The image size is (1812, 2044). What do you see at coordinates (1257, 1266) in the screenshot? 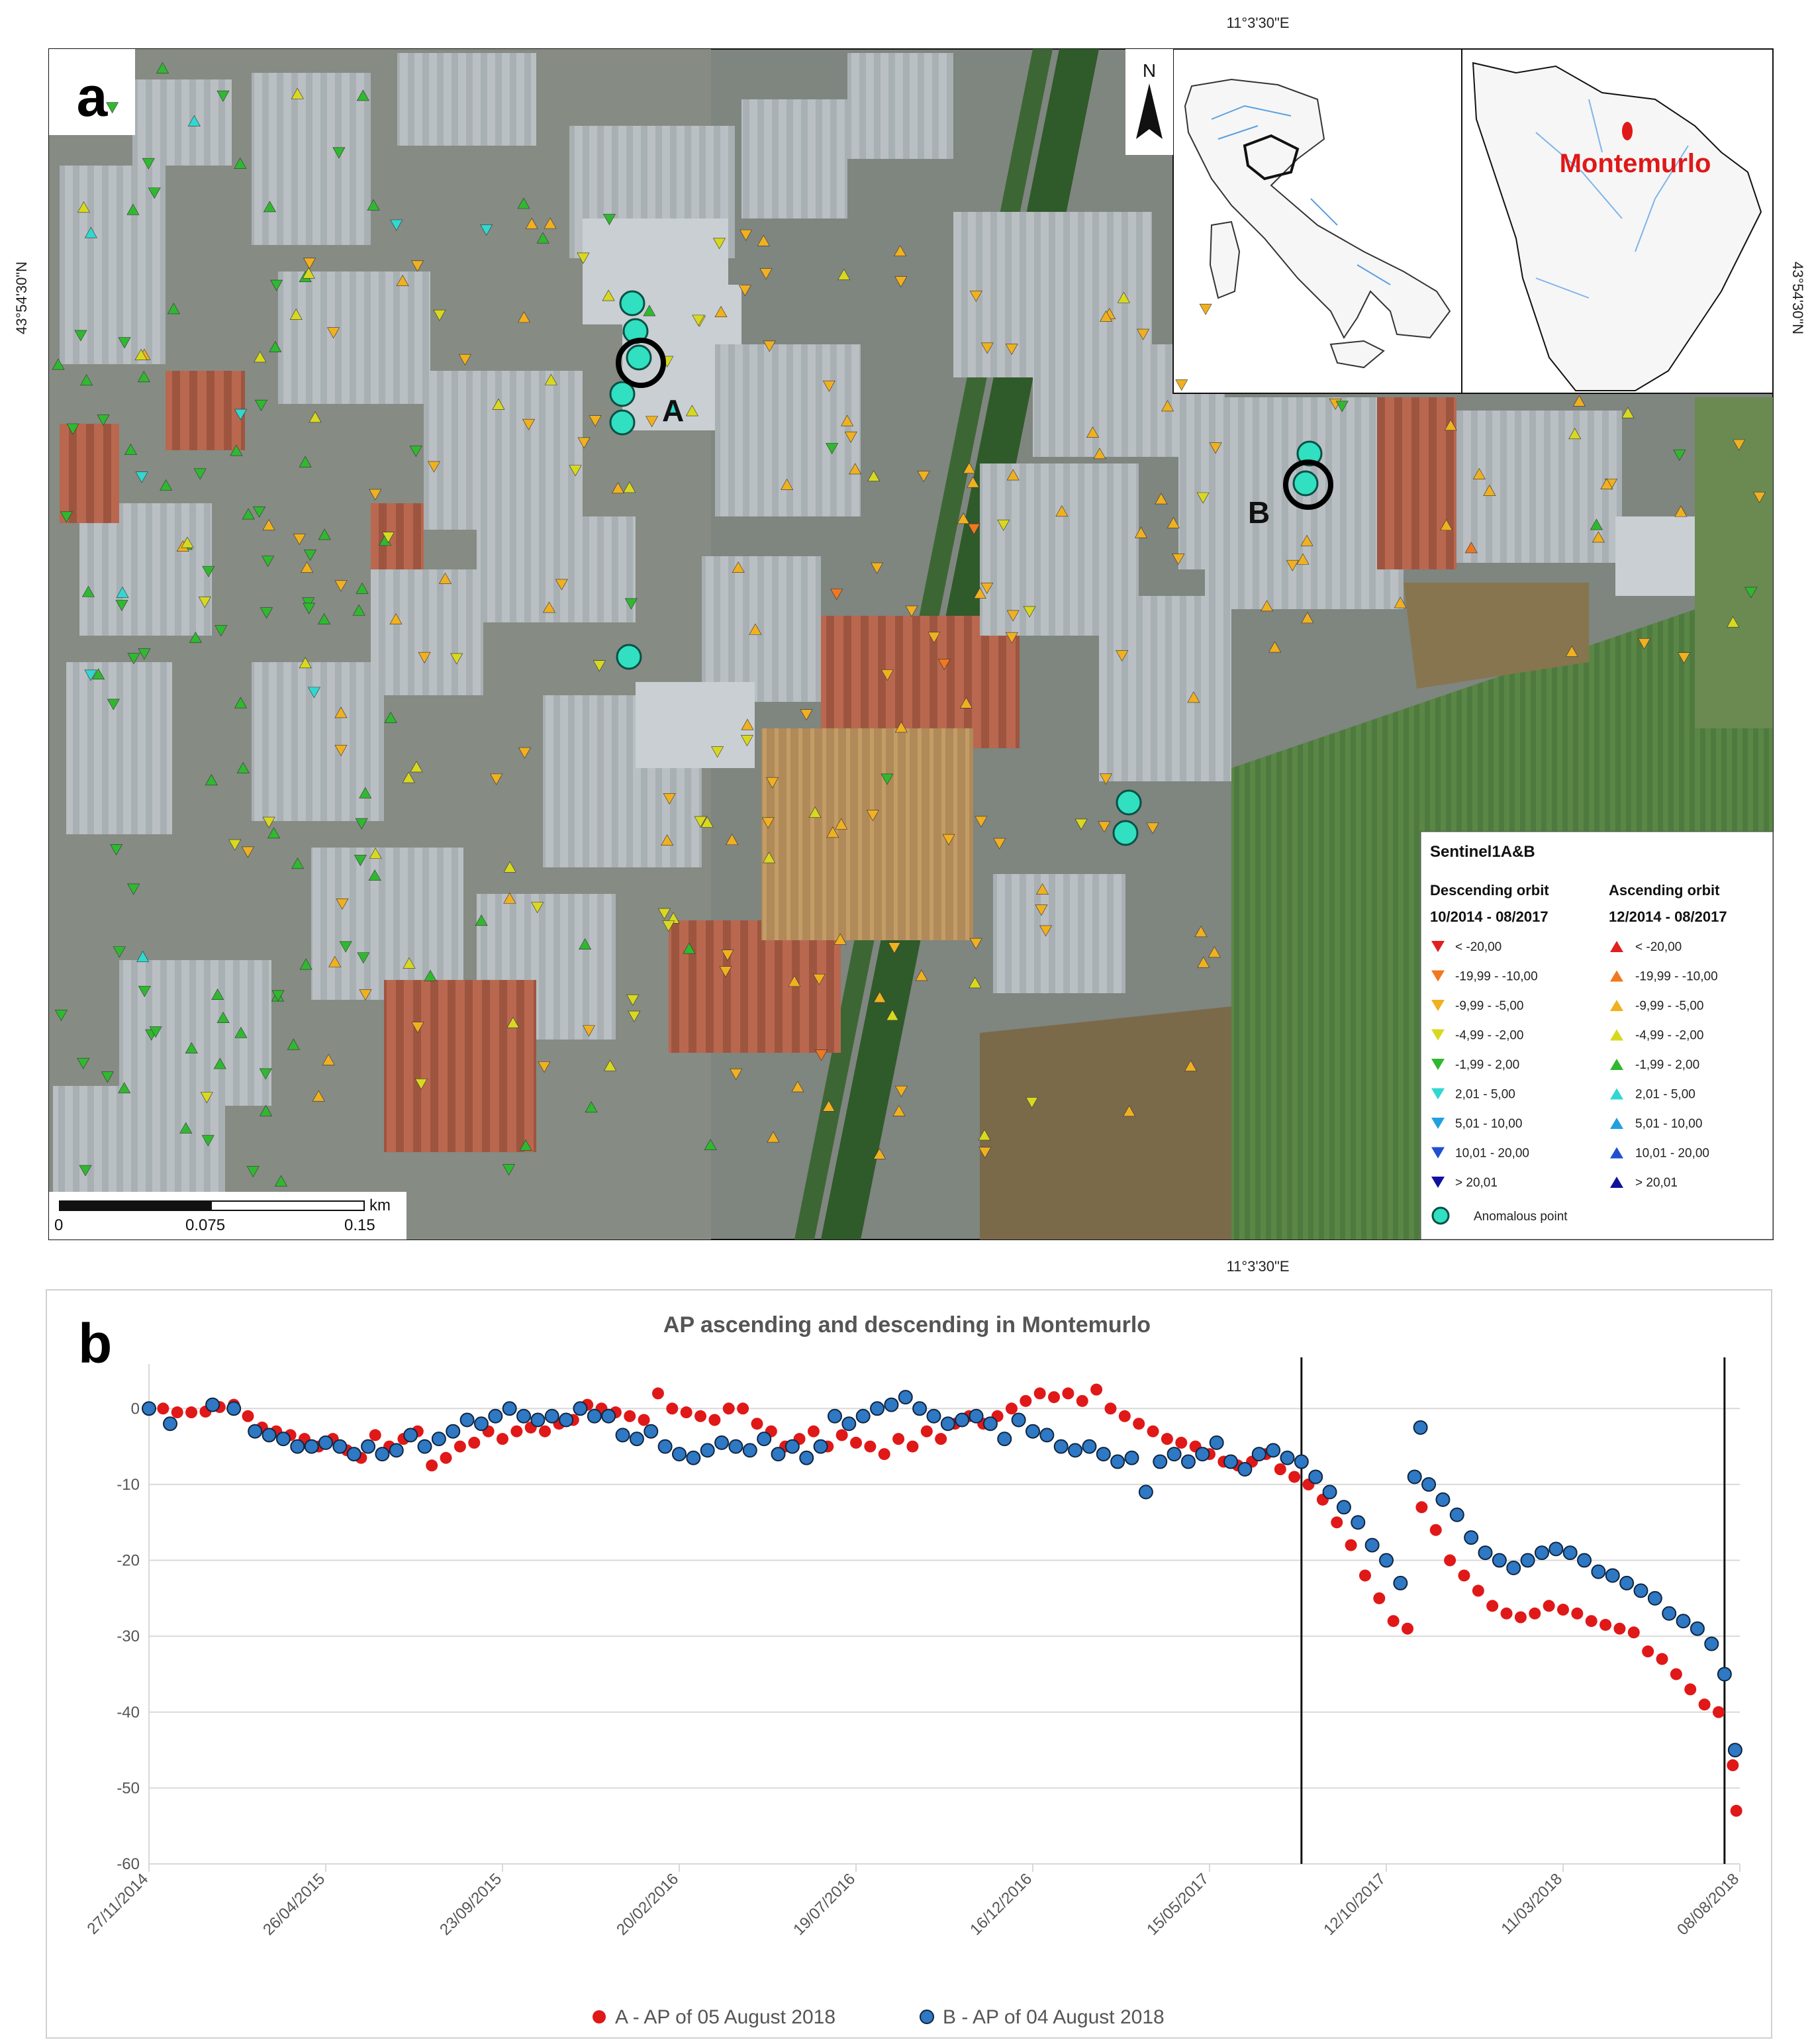
I see `coord-bottom: 11°3'30"E` at bounding box center [1257, 1266].